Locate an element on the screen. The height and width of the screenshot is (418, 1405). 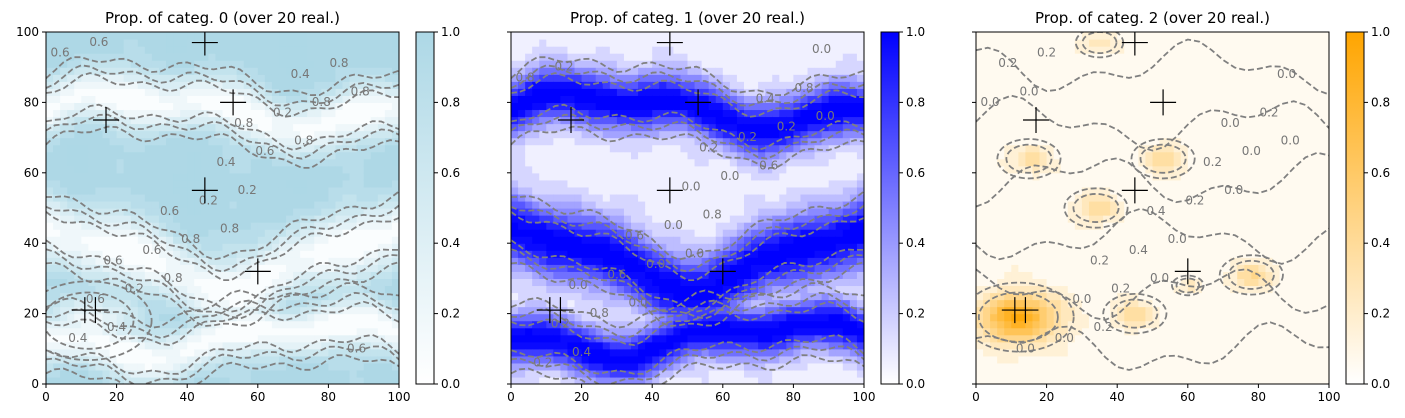
contour-label: 0.8 is located at coordinates (229, 229).